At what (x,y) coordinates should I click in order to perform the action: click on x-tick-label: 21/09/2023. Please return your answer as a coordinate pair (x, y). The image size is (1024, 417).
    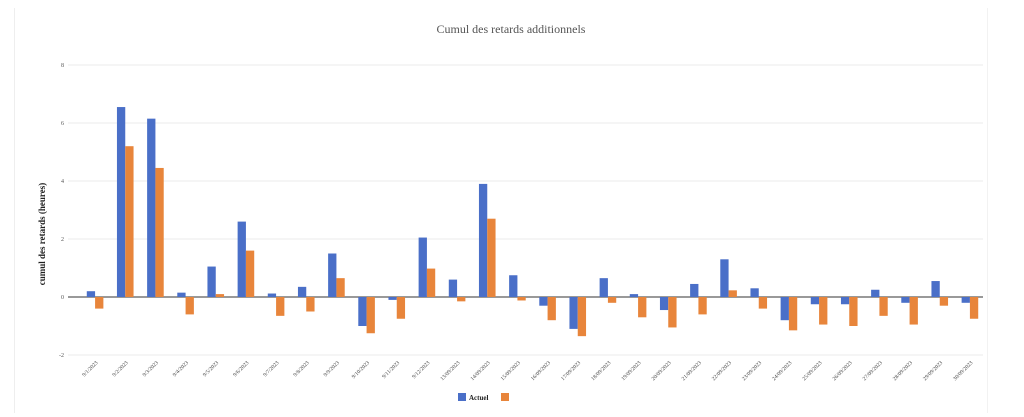
    Looking at the image, I should click on (692, 371).